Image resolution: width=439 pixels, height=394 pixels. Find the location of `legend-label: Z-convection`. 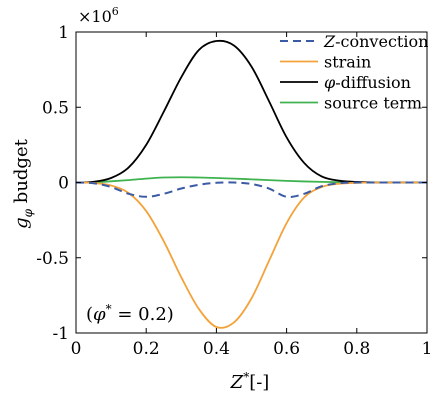

legend-label: Z-convection is located at coordinates (375, 41).